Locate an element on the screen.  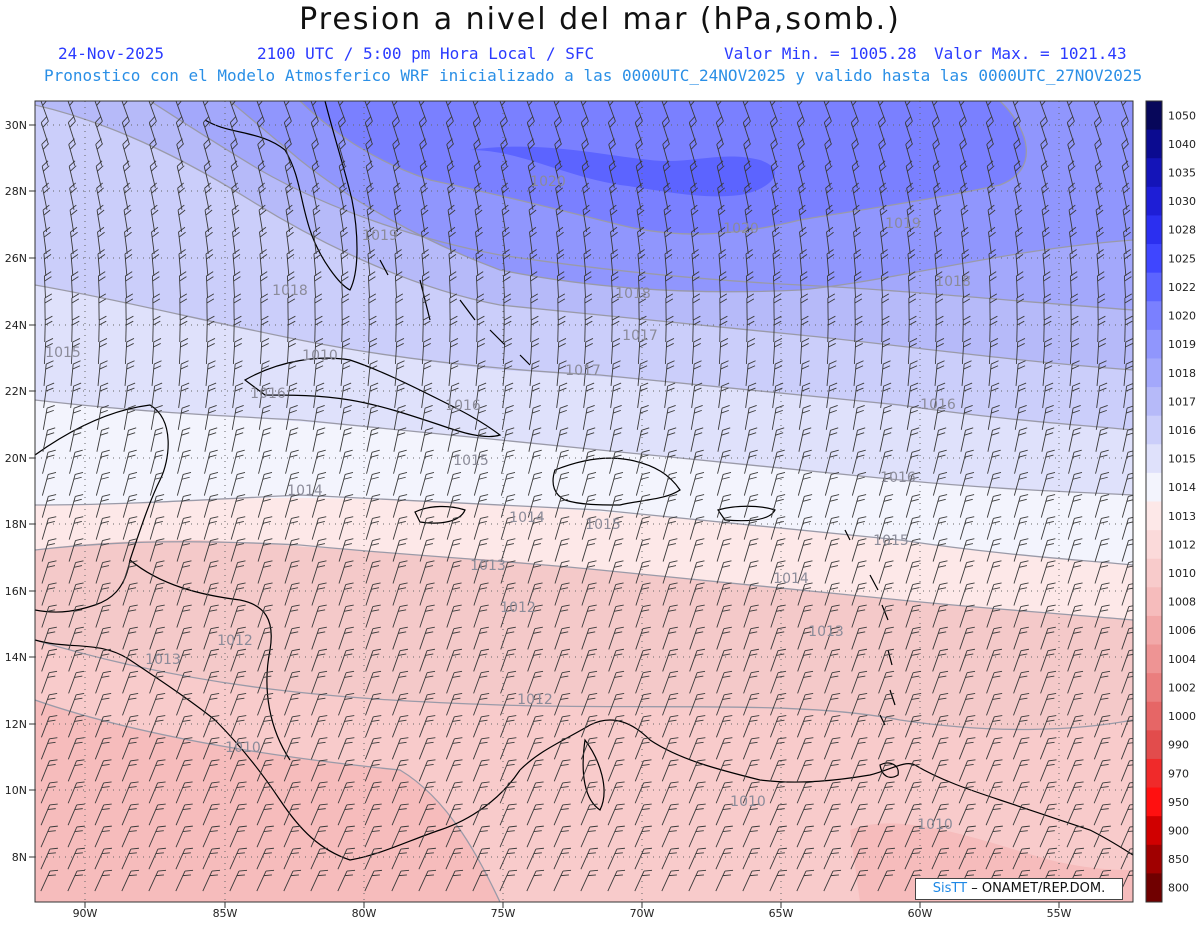
colorbar-label: 1006 is located at coordinates (1182, 630).